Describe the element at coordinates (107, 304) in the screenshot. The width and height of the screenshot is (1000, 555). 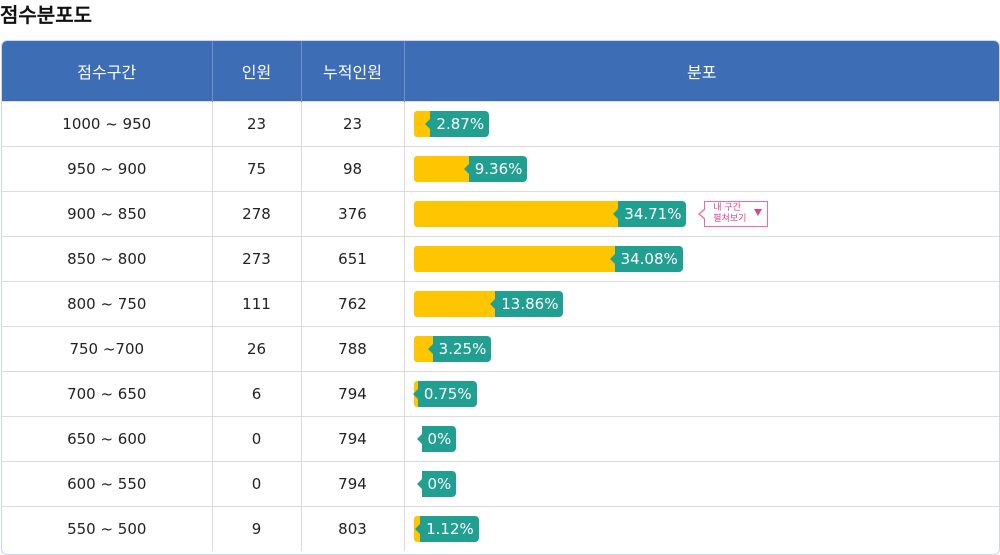
I see `score-range-cell: 800 ~ 750` at that location.